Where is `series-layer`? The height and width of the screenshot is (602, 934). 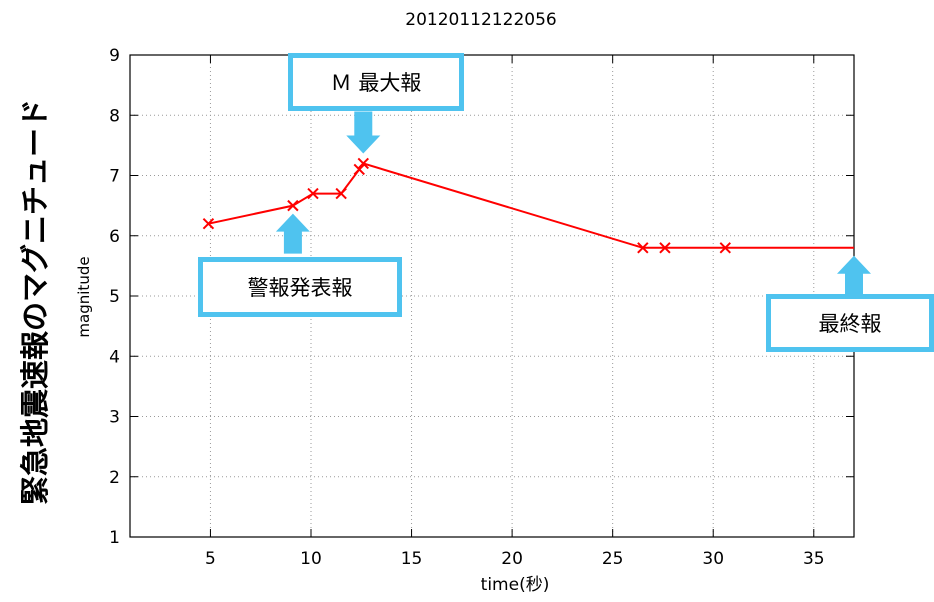 series-layer is located at coordinates (528, 205).